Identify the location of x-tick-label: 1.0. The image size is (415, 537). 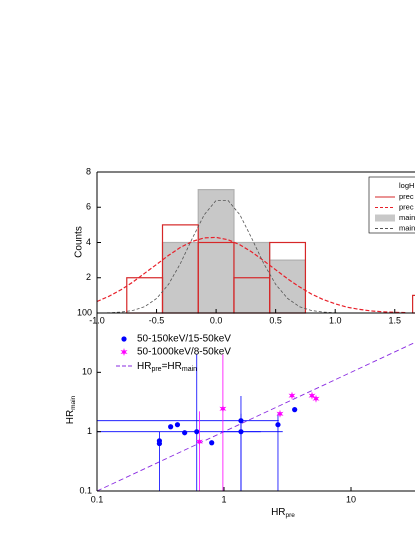
(335, 320).